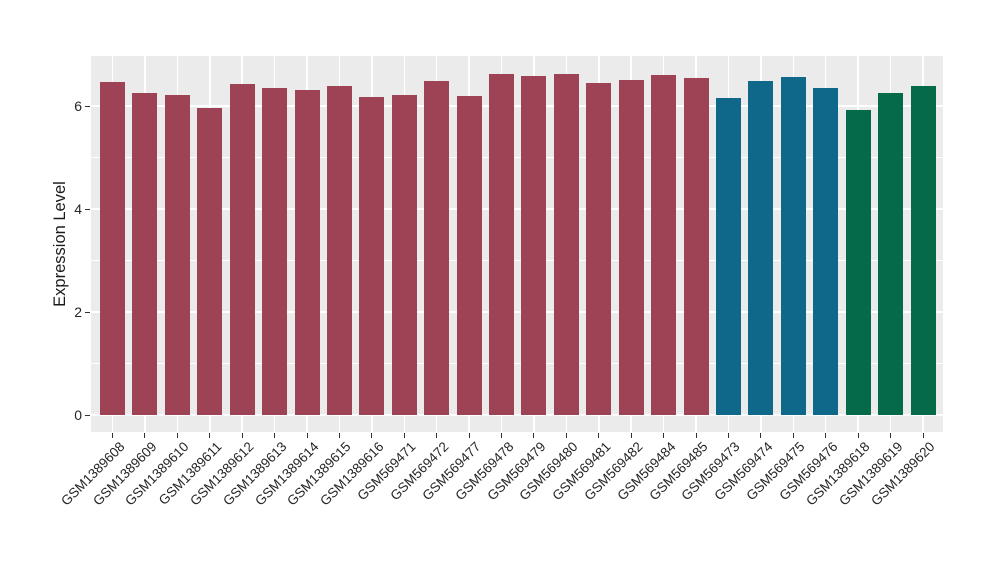  Describe the element at coordinates (78, 209) in the screenshot. I see `y-tick-label: 4` at that location.